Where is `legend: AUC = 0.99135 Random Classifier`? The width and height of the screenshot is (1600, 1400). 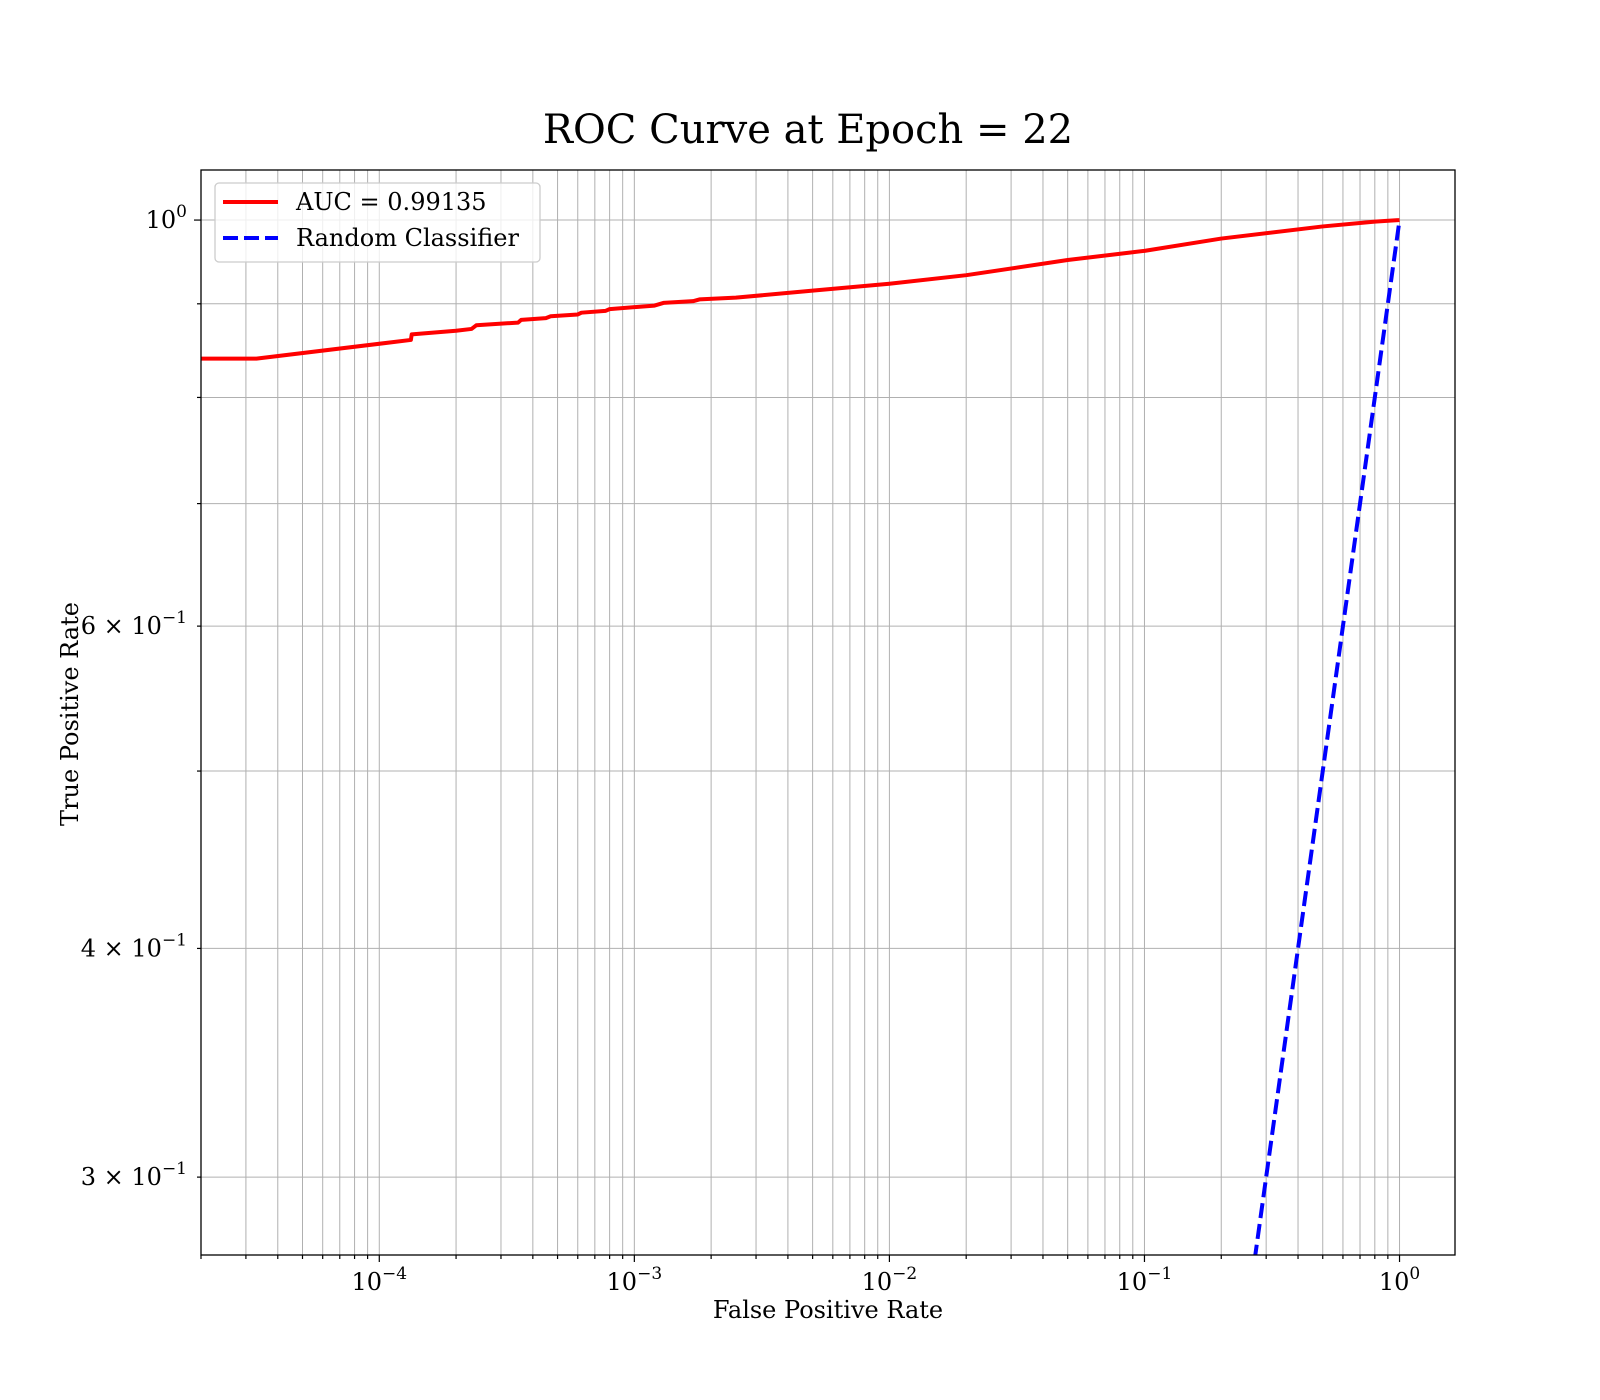 legend: AUC = 0.99135 Random Classifier is located at coordinates (377, 222).